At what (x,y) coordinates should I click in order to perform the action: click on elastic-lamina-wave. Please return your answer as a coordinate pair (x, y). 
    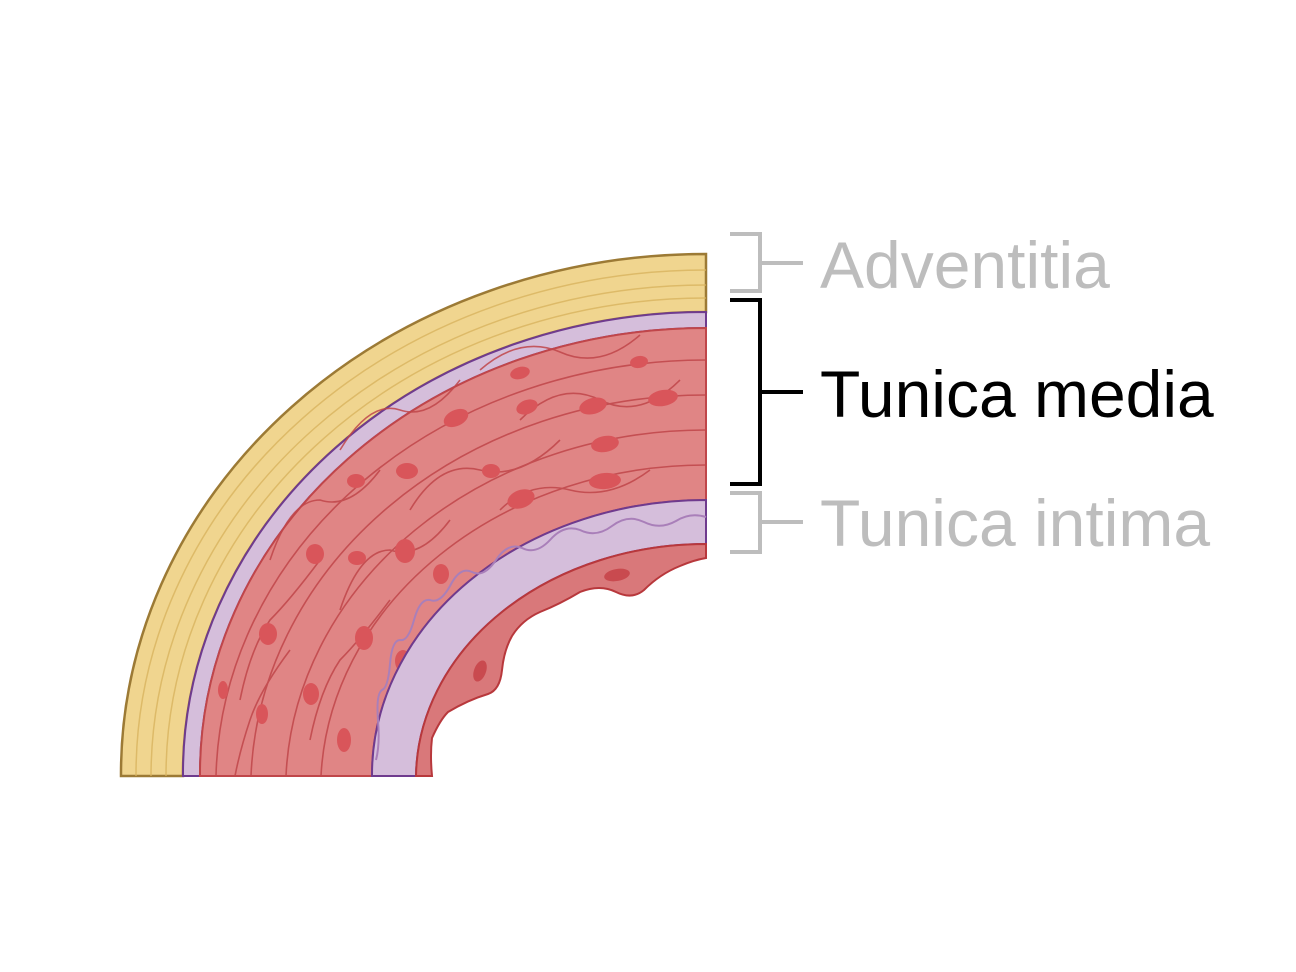
    Looking at the image, I should click on (541, 637).